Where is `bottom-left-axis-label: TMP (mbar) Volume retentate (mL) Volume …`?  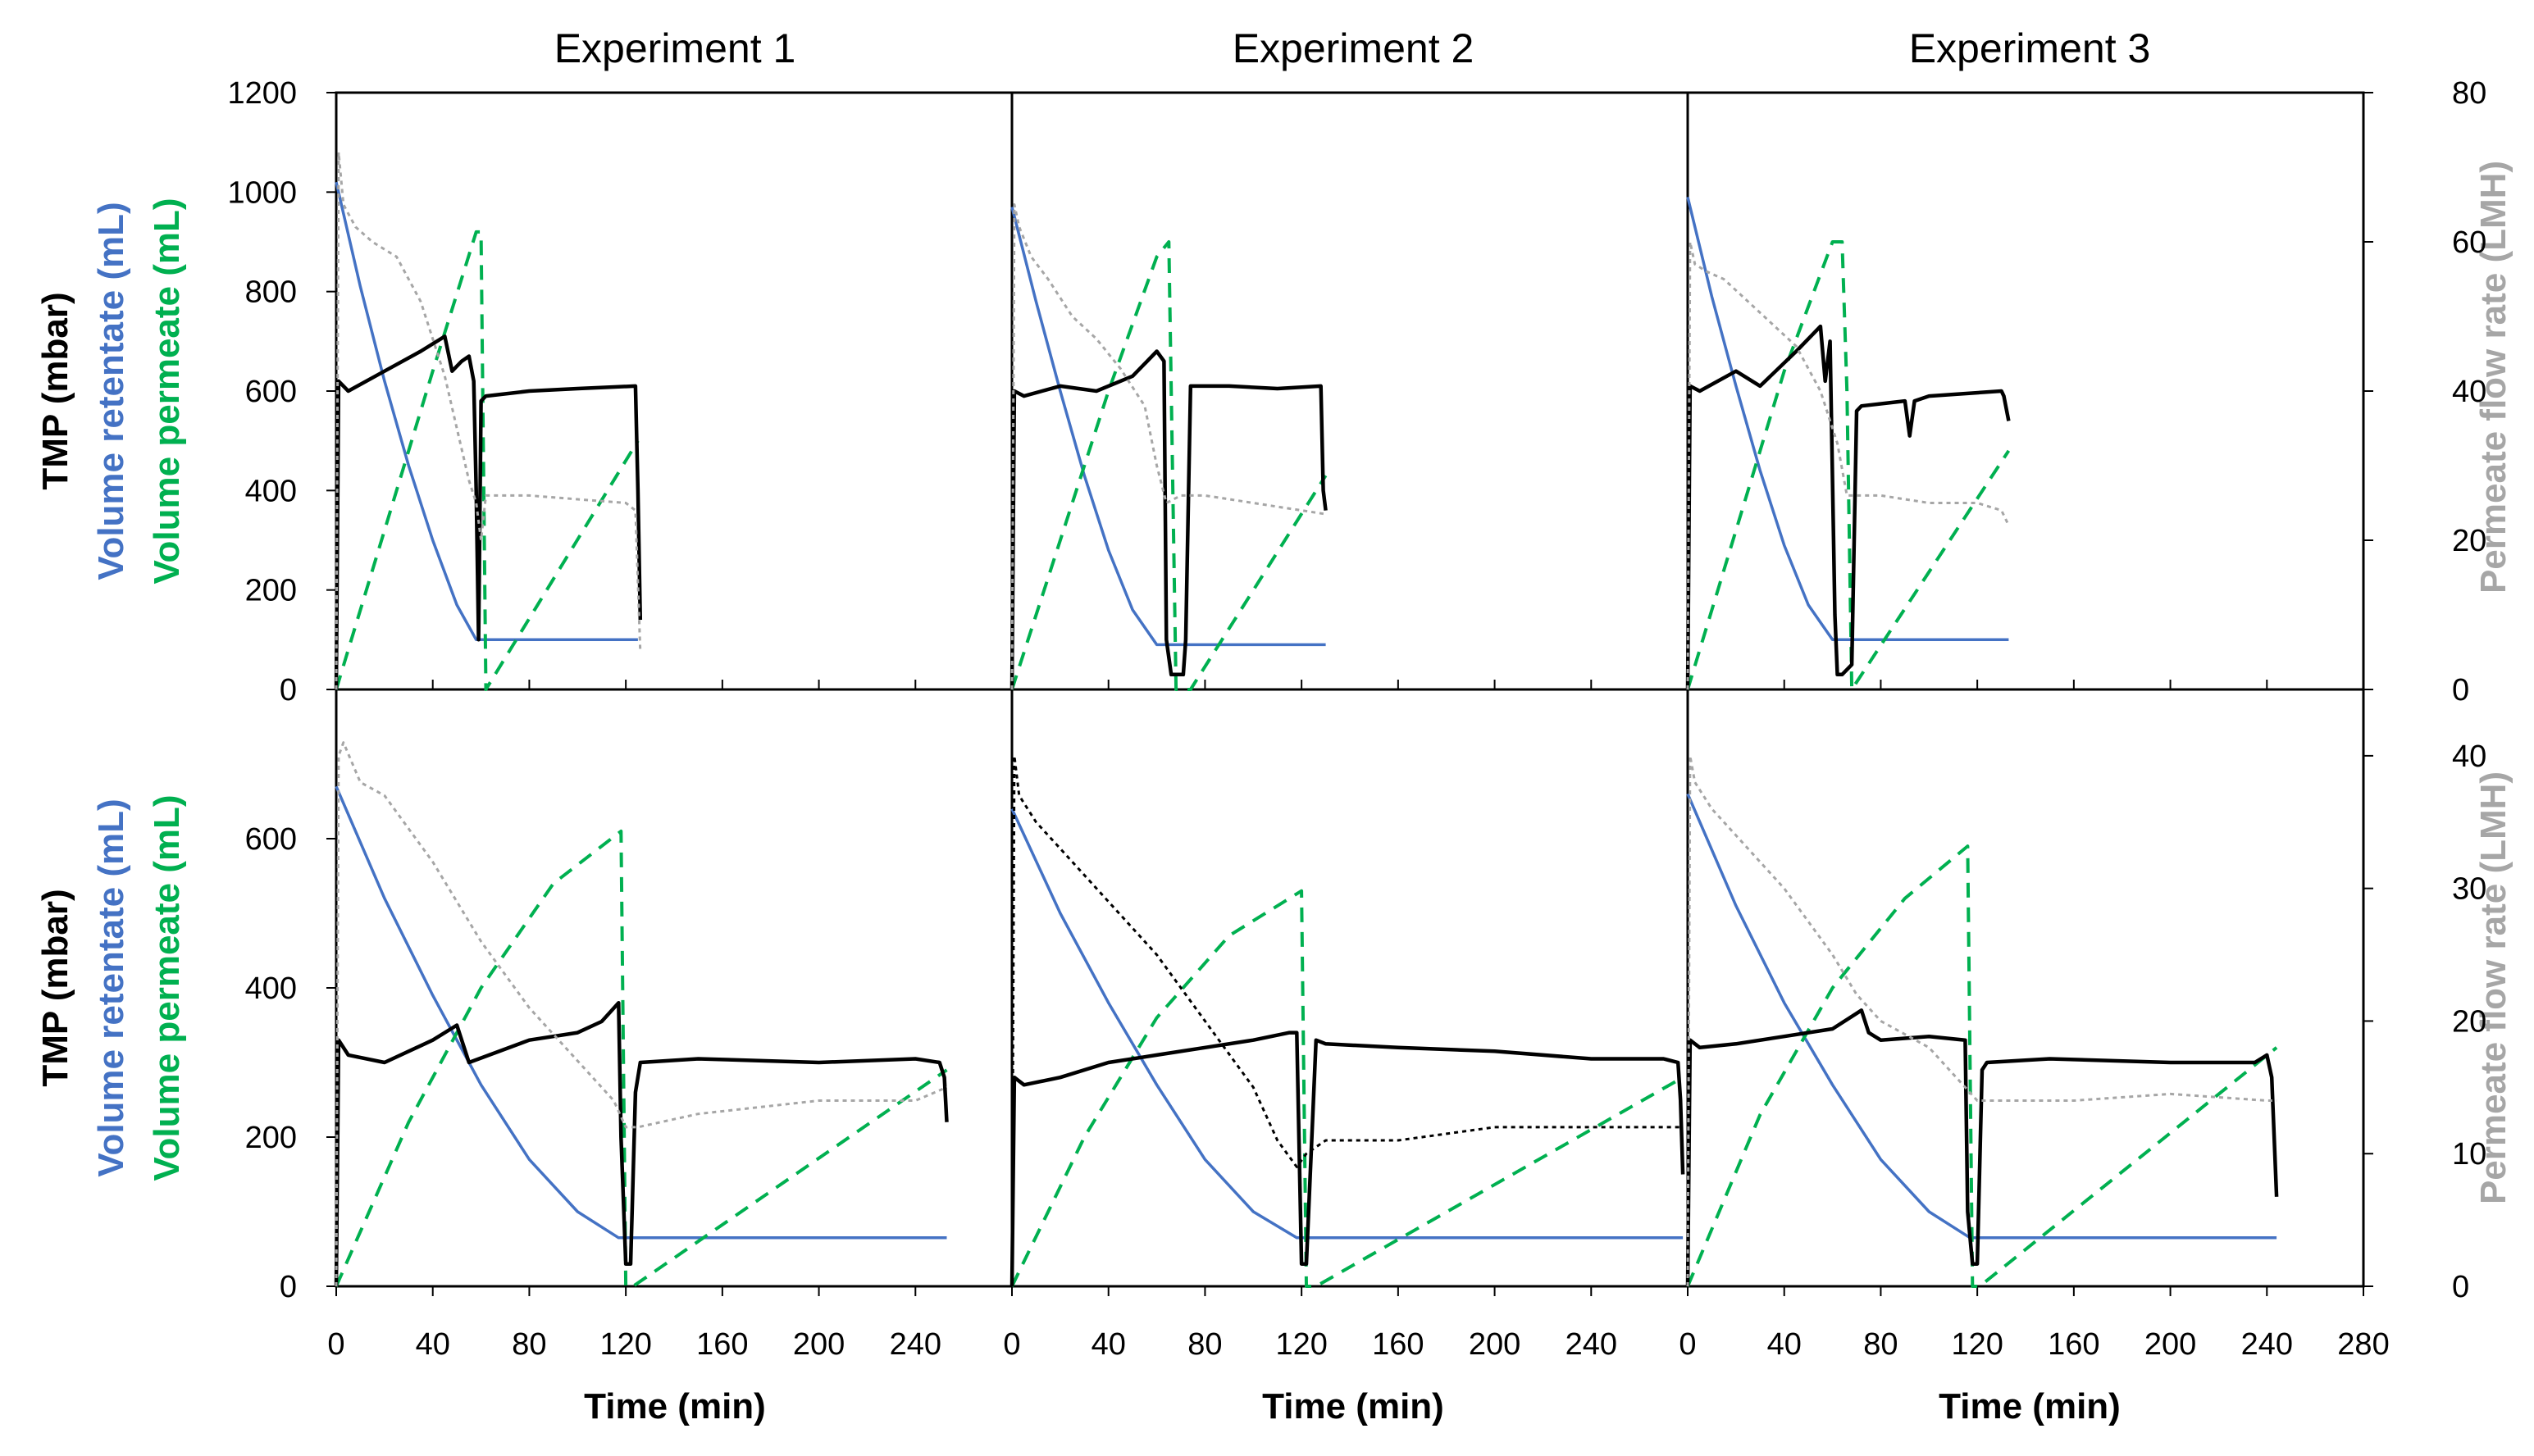
bottom-left-axis-label: TMP (mbar) Volume retentate (mL) Volume … is located at coordinates (111, 988).